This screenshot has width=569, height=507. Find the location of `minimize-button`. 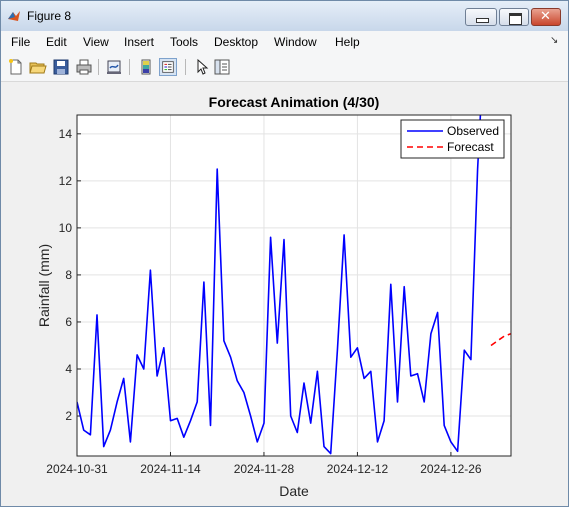

minimize-button is located at coordinates (481, 17).